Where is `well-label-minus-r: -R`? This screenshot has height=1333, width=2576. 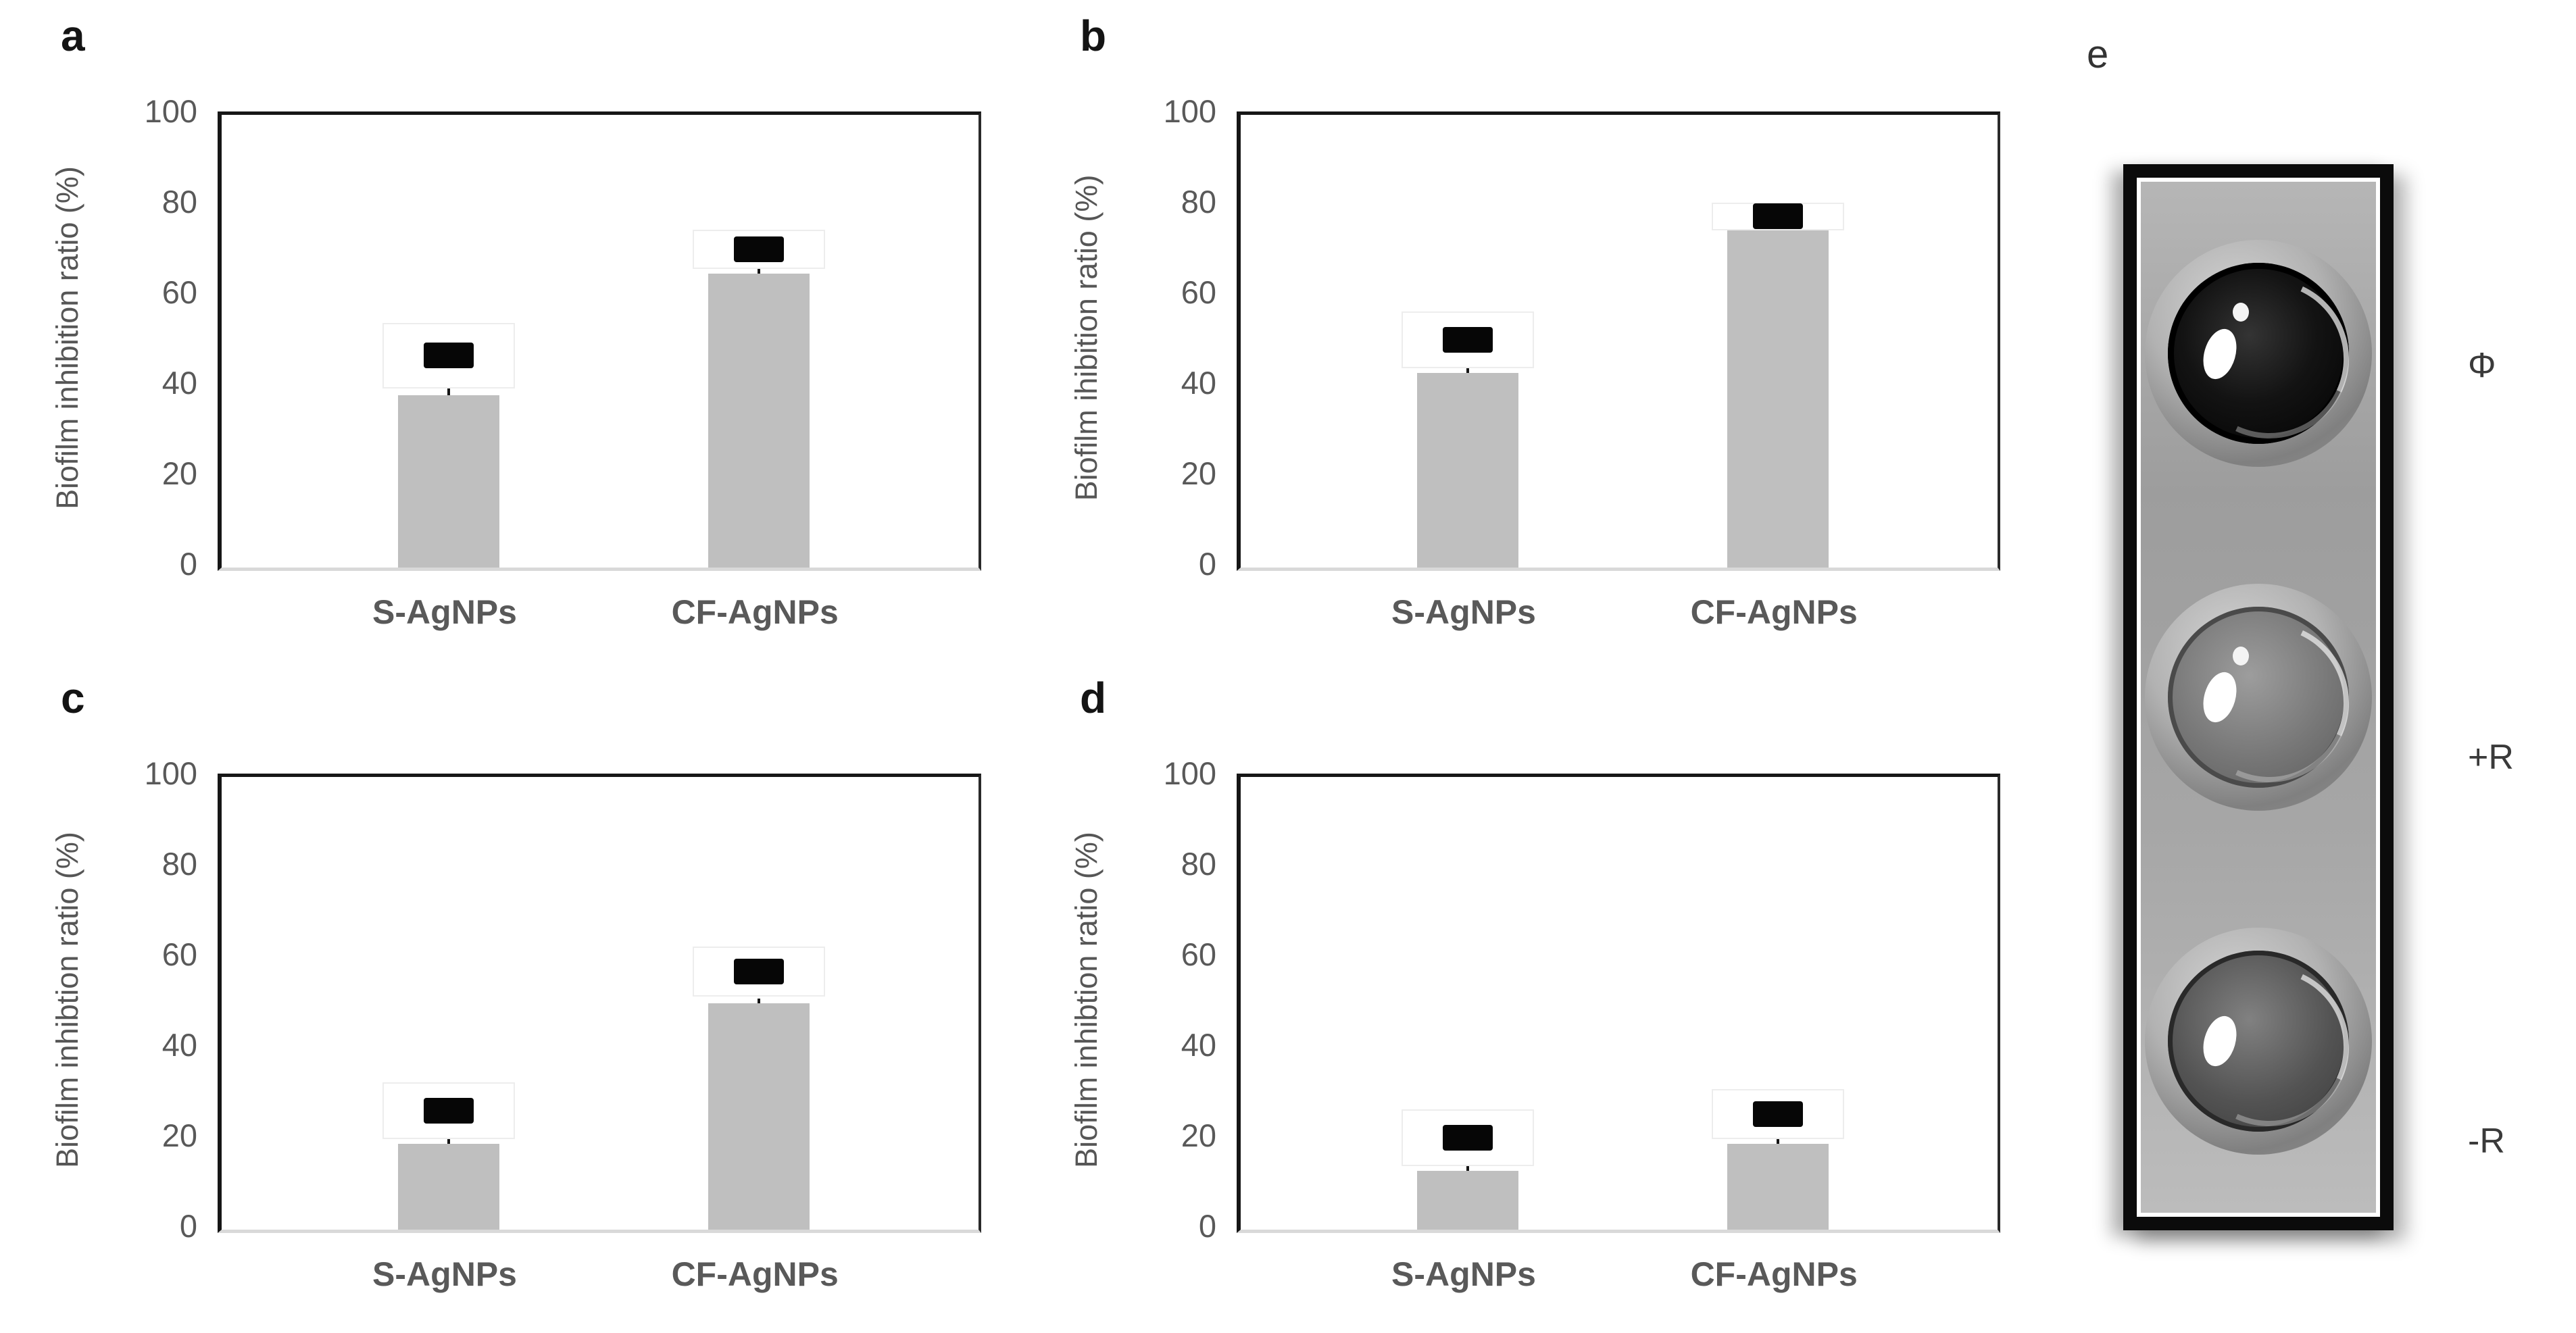
well-label-minus-r: -R is located at coordinates (2487, 1141).